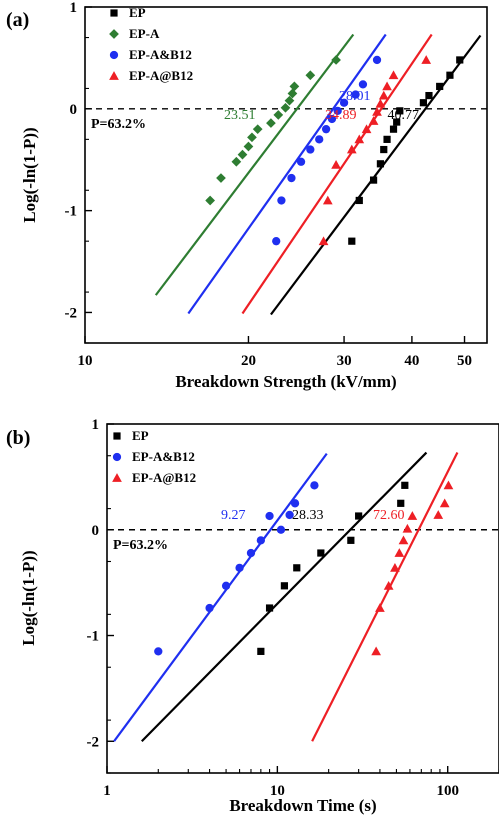 The height and width of the screenshot is (820, 499). I want to click on x-tick-label: 1, so click(107, 791).